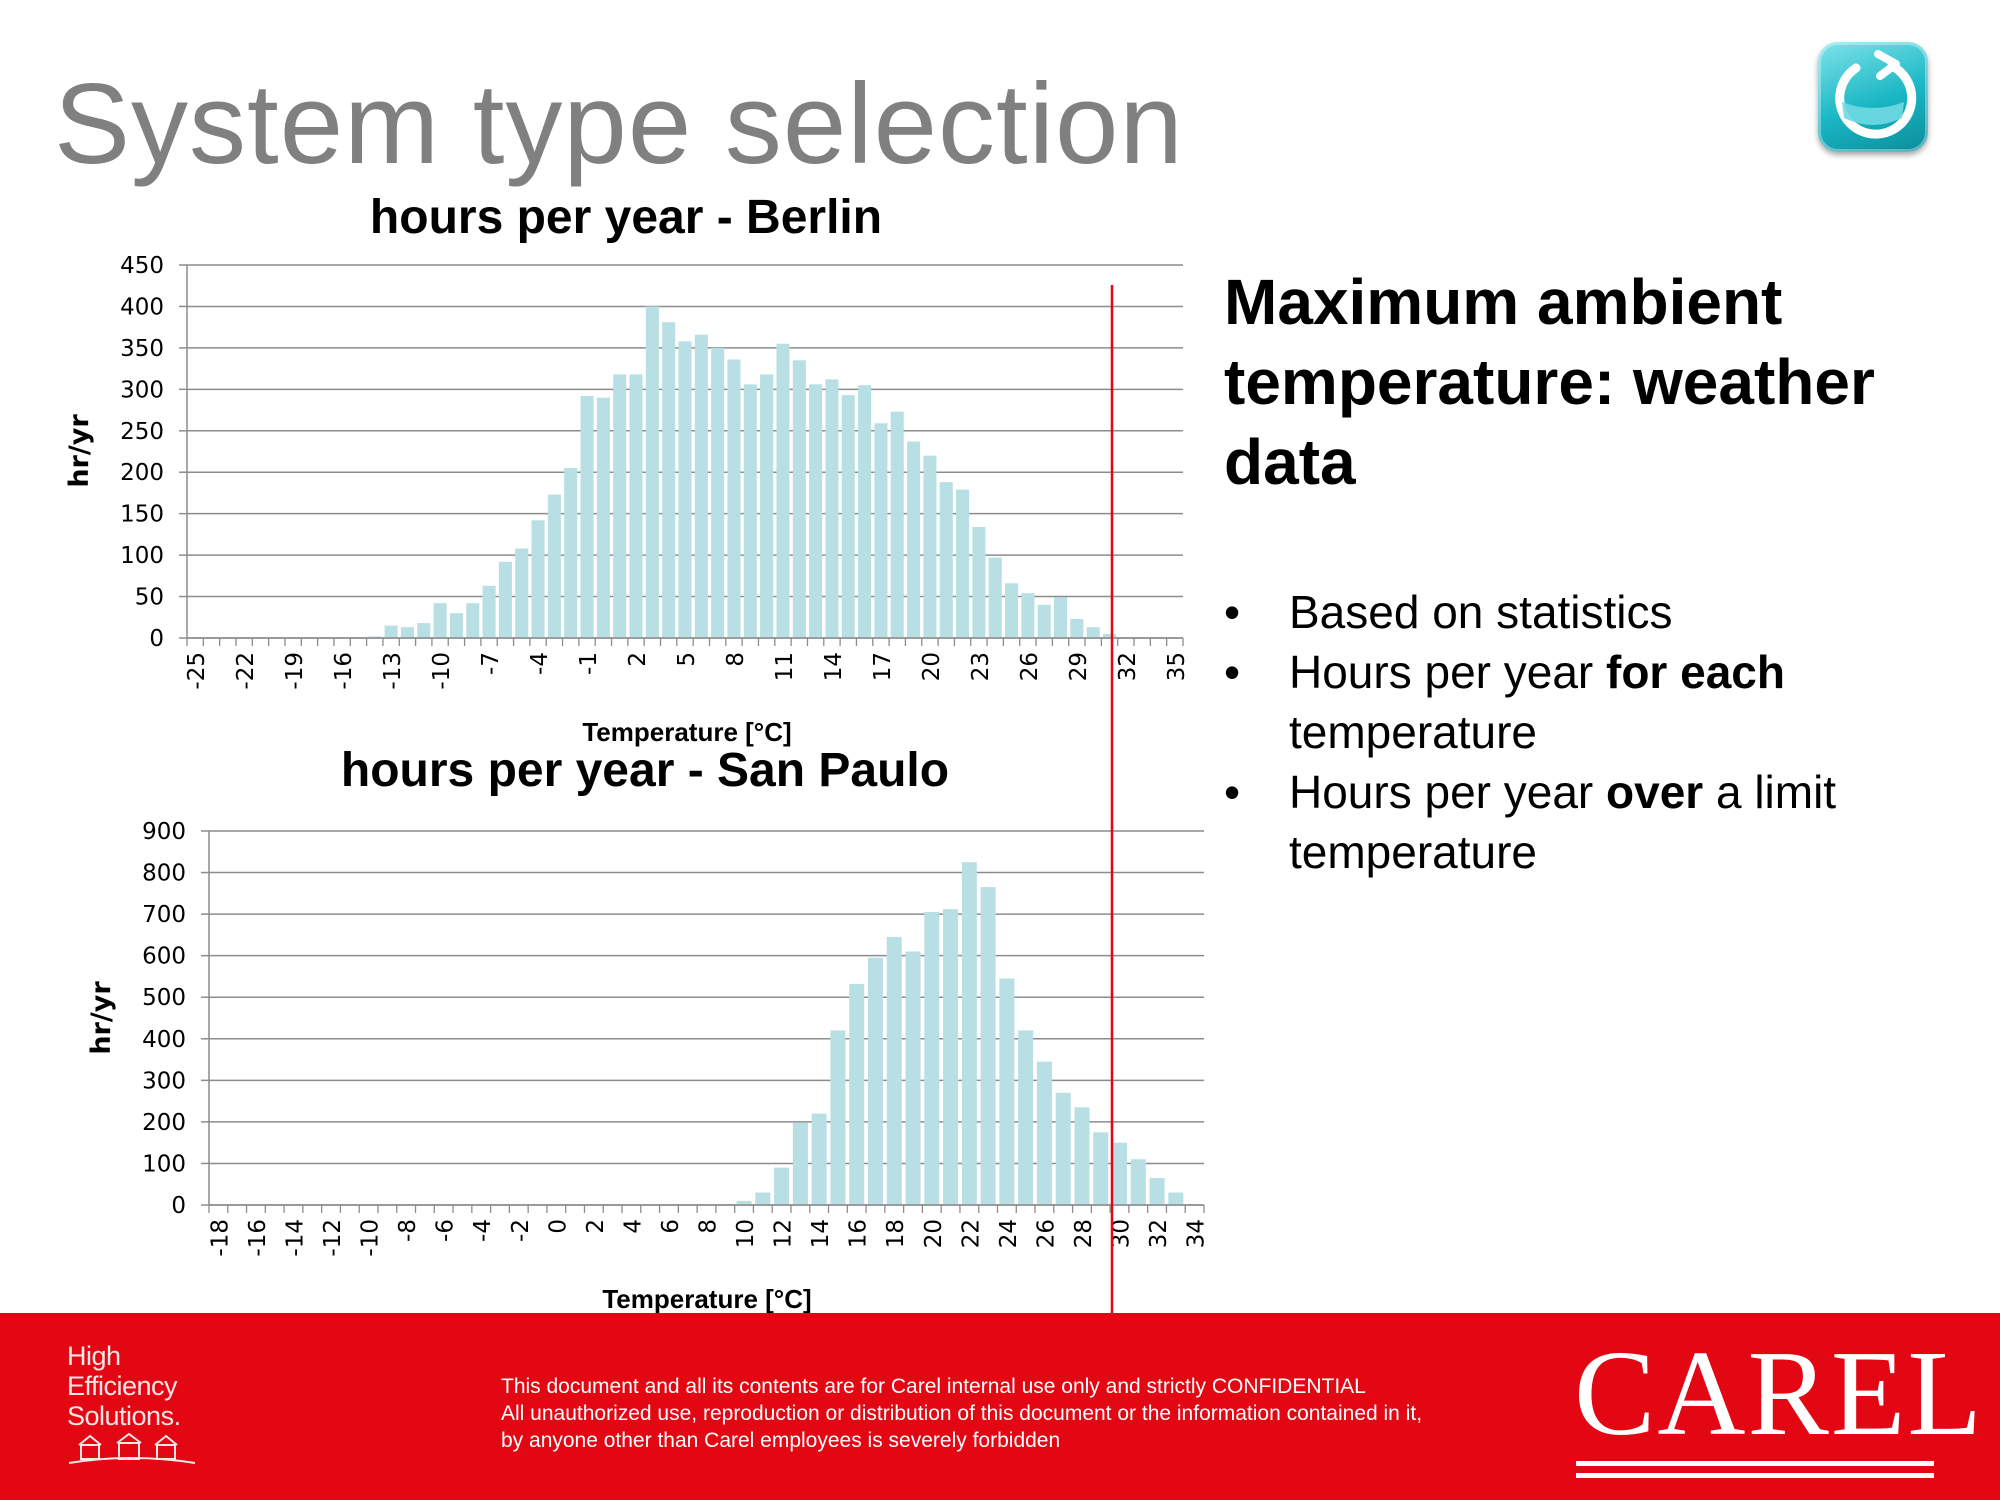  I want to click on return-button, so click(1873, 97).